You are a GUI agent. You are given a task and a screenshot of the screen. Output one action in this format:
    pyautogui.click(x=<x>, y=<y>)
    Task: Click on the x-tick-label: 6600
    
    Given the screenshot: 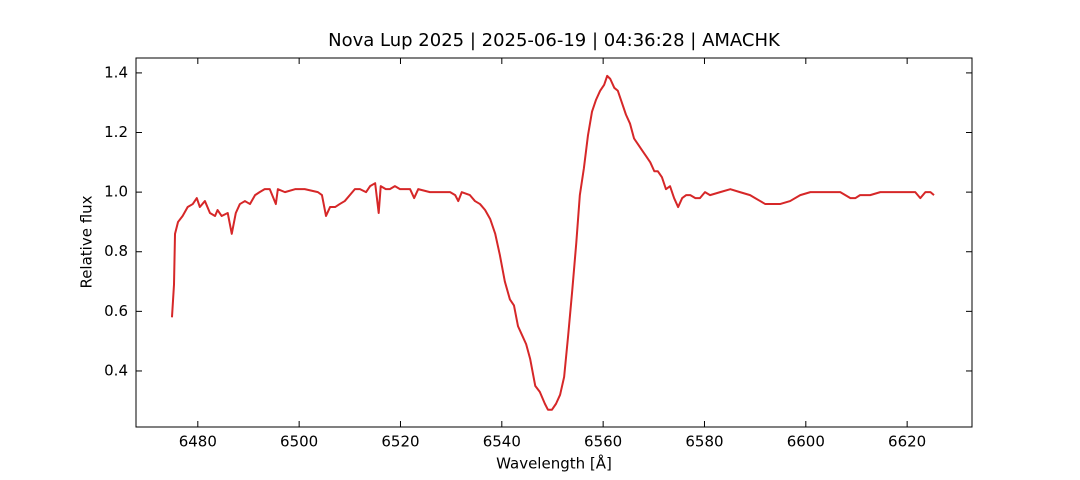 What is the action you would take?
    pyautogui.click(x=806, y=442)
    